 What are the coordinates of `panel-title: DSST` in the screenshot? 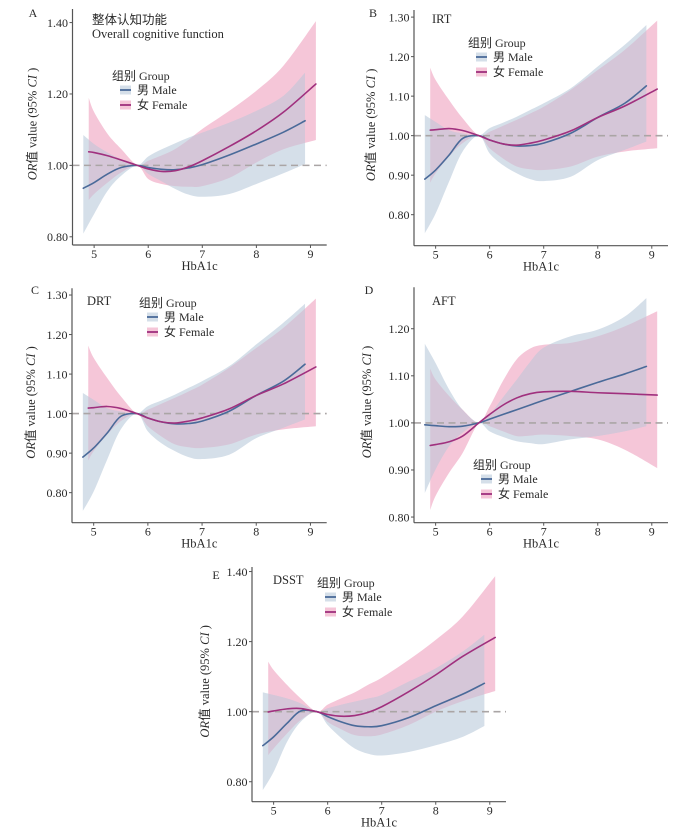 It's located at (288, 580).